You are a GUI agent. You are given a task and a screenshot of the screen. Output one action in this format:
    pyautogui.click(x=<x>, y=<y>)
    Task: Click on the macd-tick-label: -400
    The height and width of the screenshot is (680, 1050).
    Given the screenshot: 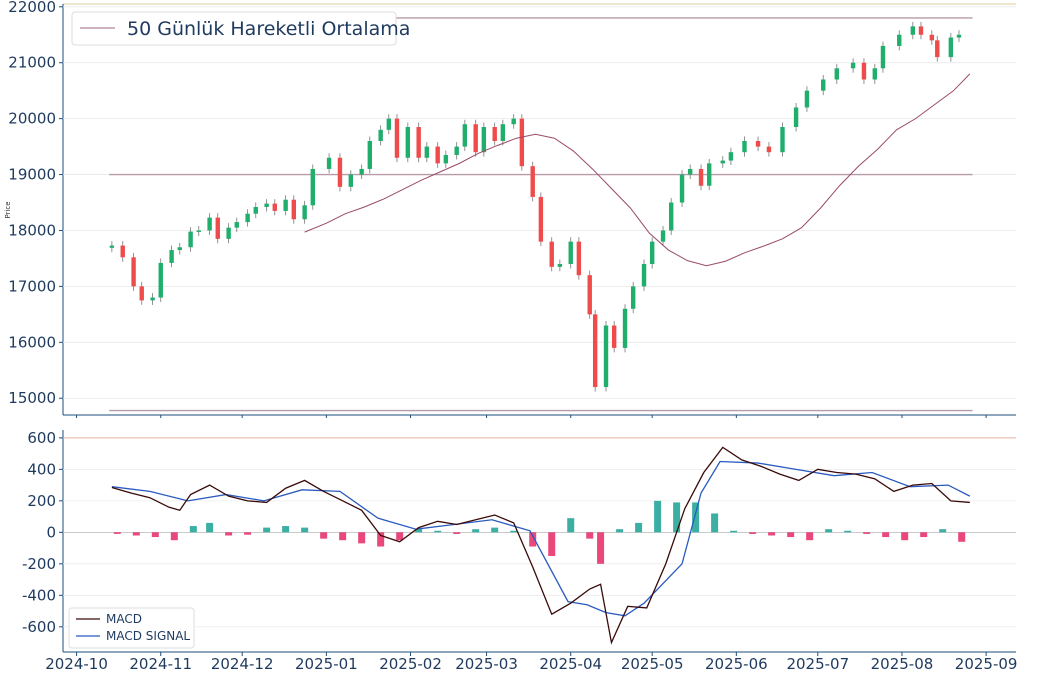 What is the action you would take?
    pyautogui.click(x=39, y=595)
    